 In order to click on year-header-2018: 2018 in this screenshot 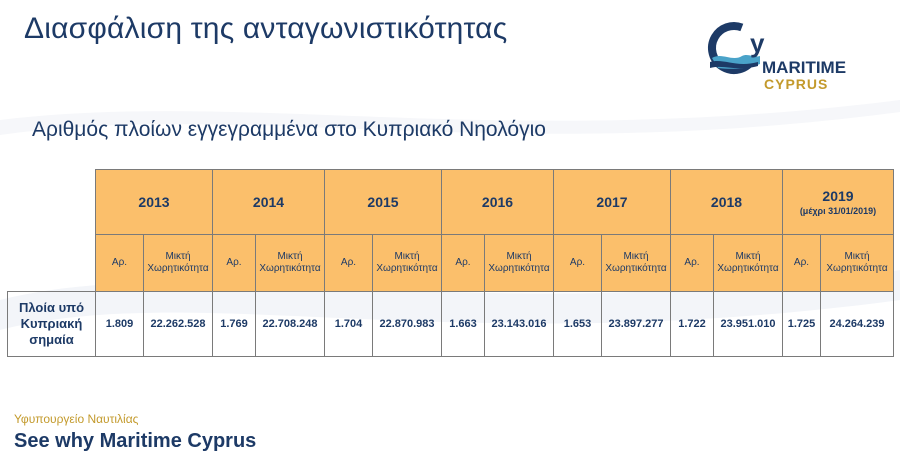, I will do `click(726, 202)`.